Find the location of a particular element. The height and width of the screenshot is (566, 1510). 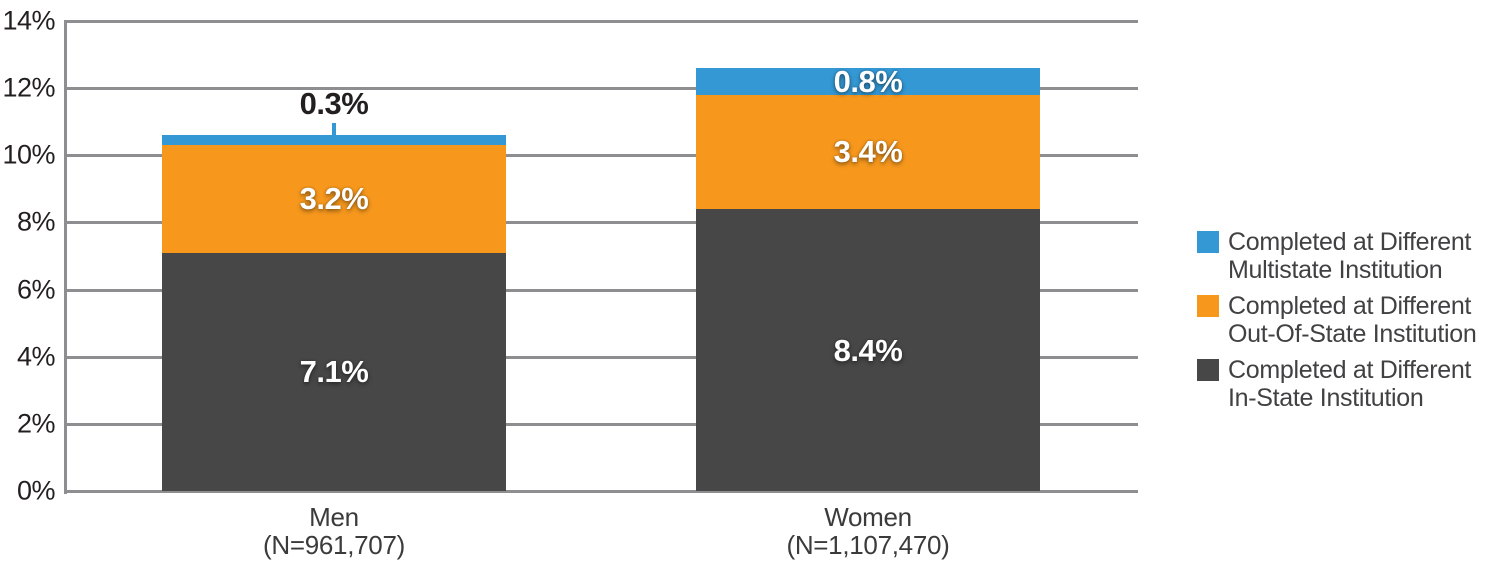

value-label-out-of-state-women: 3.4% is located at coordinates (868, 152).